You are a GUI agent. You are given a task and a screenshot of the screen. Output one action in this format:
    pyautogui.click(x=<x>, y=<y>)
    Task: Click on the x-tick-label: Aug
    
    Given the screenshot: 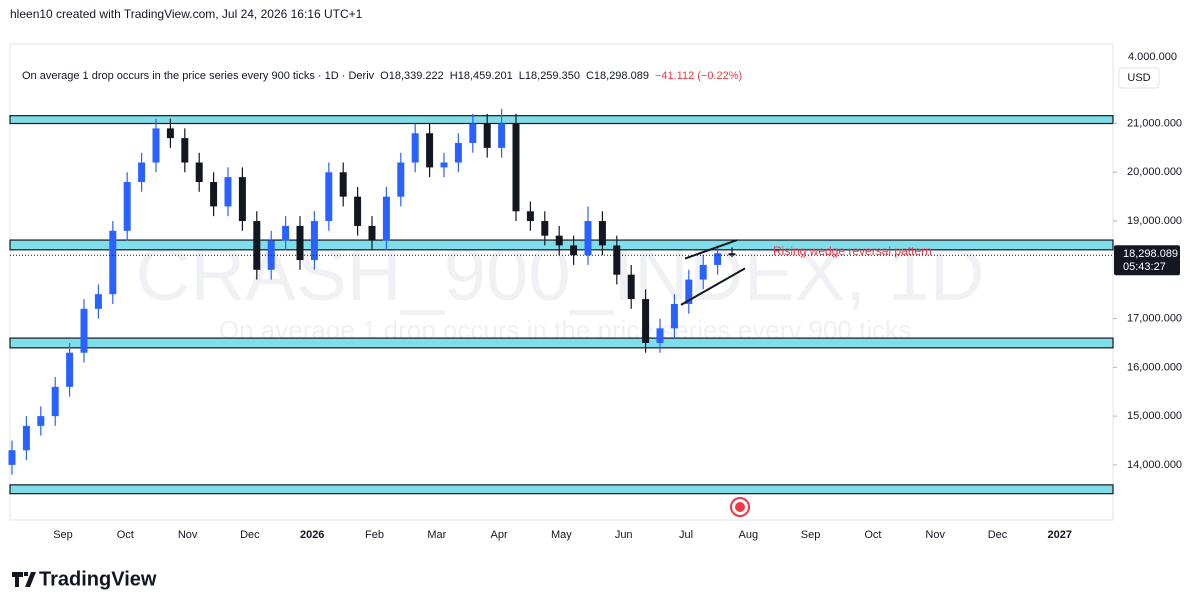 What is the action you would take?
    pyautogui.click(x=749, y=535)
    